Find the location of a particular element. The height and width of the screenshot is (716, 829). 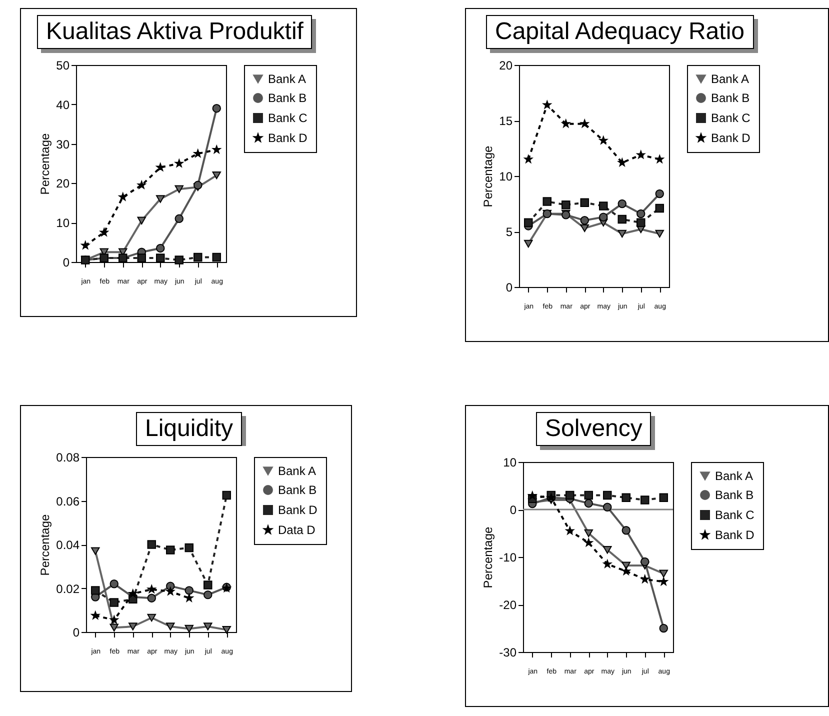

y-tick-label: 0.02 is located at coordinates (68, 589).